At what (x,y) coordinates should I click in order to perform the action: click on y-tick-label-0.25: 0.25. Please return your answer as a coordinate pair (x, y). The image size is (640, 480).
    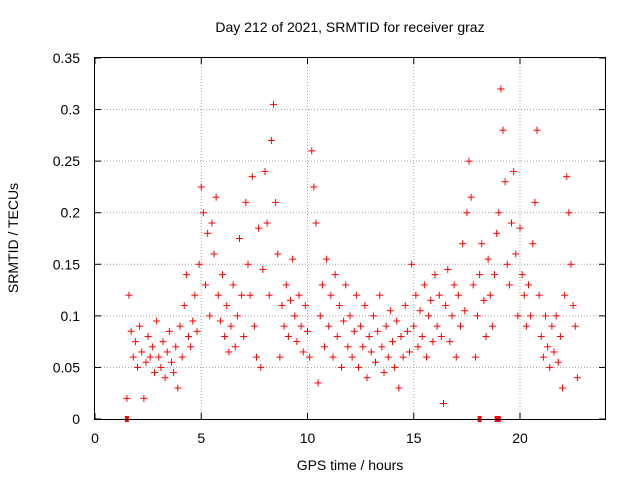
    Looking at the image, I should click on (66, 161).